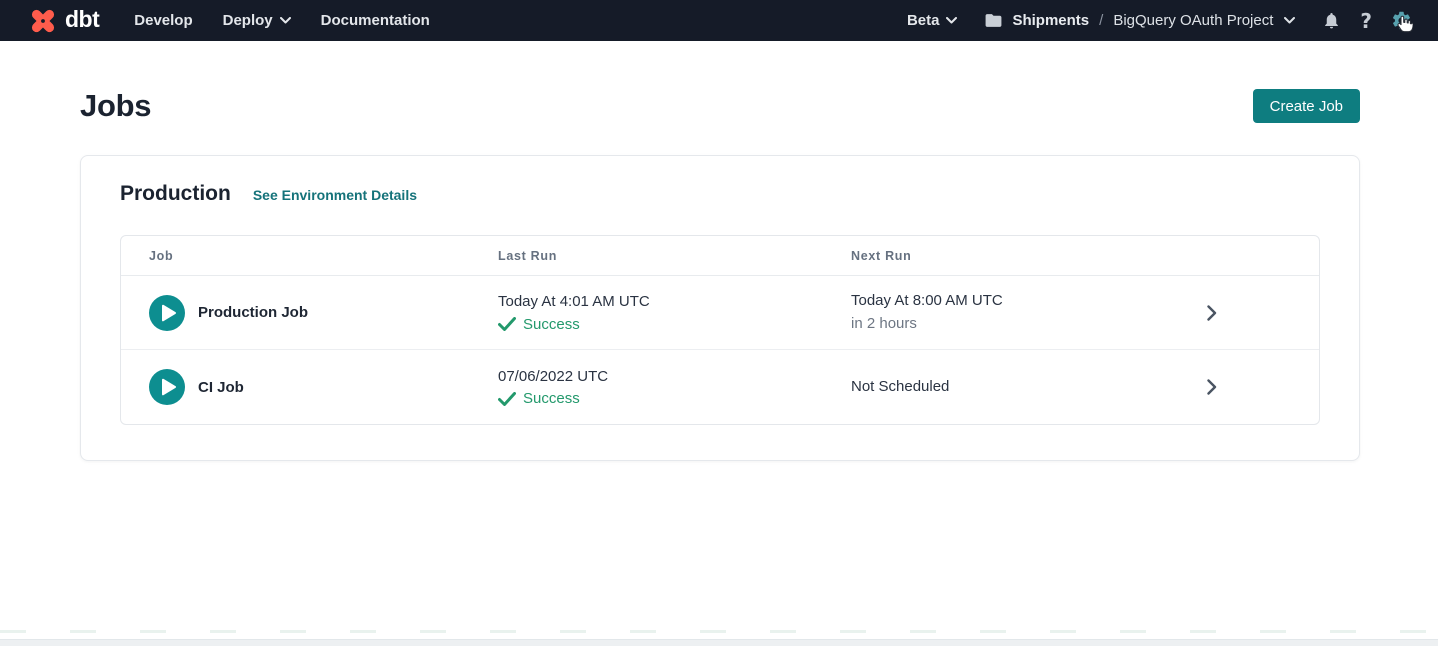 This screenshot has width=1438, height=646. Describe the element at coordinates (1306, 106) in the screenshot. I see `create-job-button: Create Job` at that location.